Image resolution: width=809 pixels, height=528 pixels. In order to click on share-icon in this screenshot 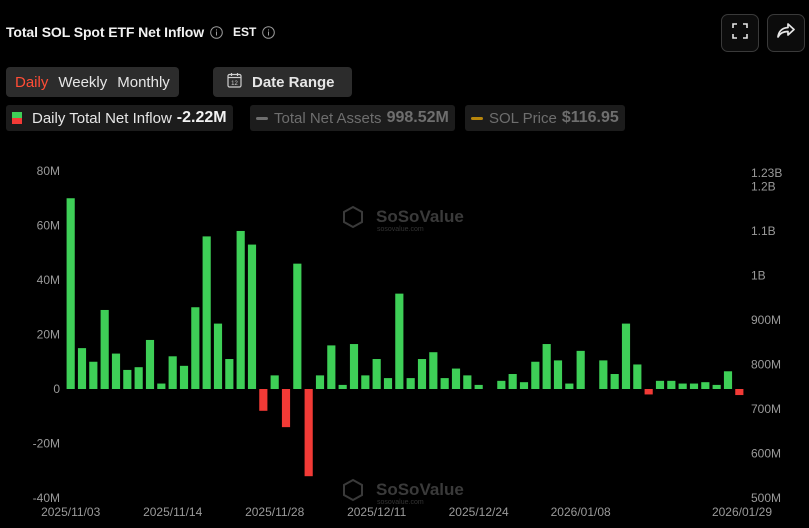, I will do `click(786, 33)`.